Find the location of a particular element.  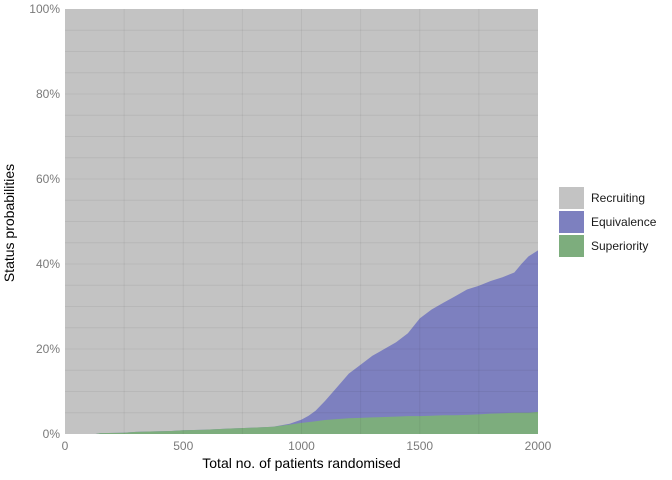

legend: Recruiting Equivalence Superiority is located at coordinates (607, 222).